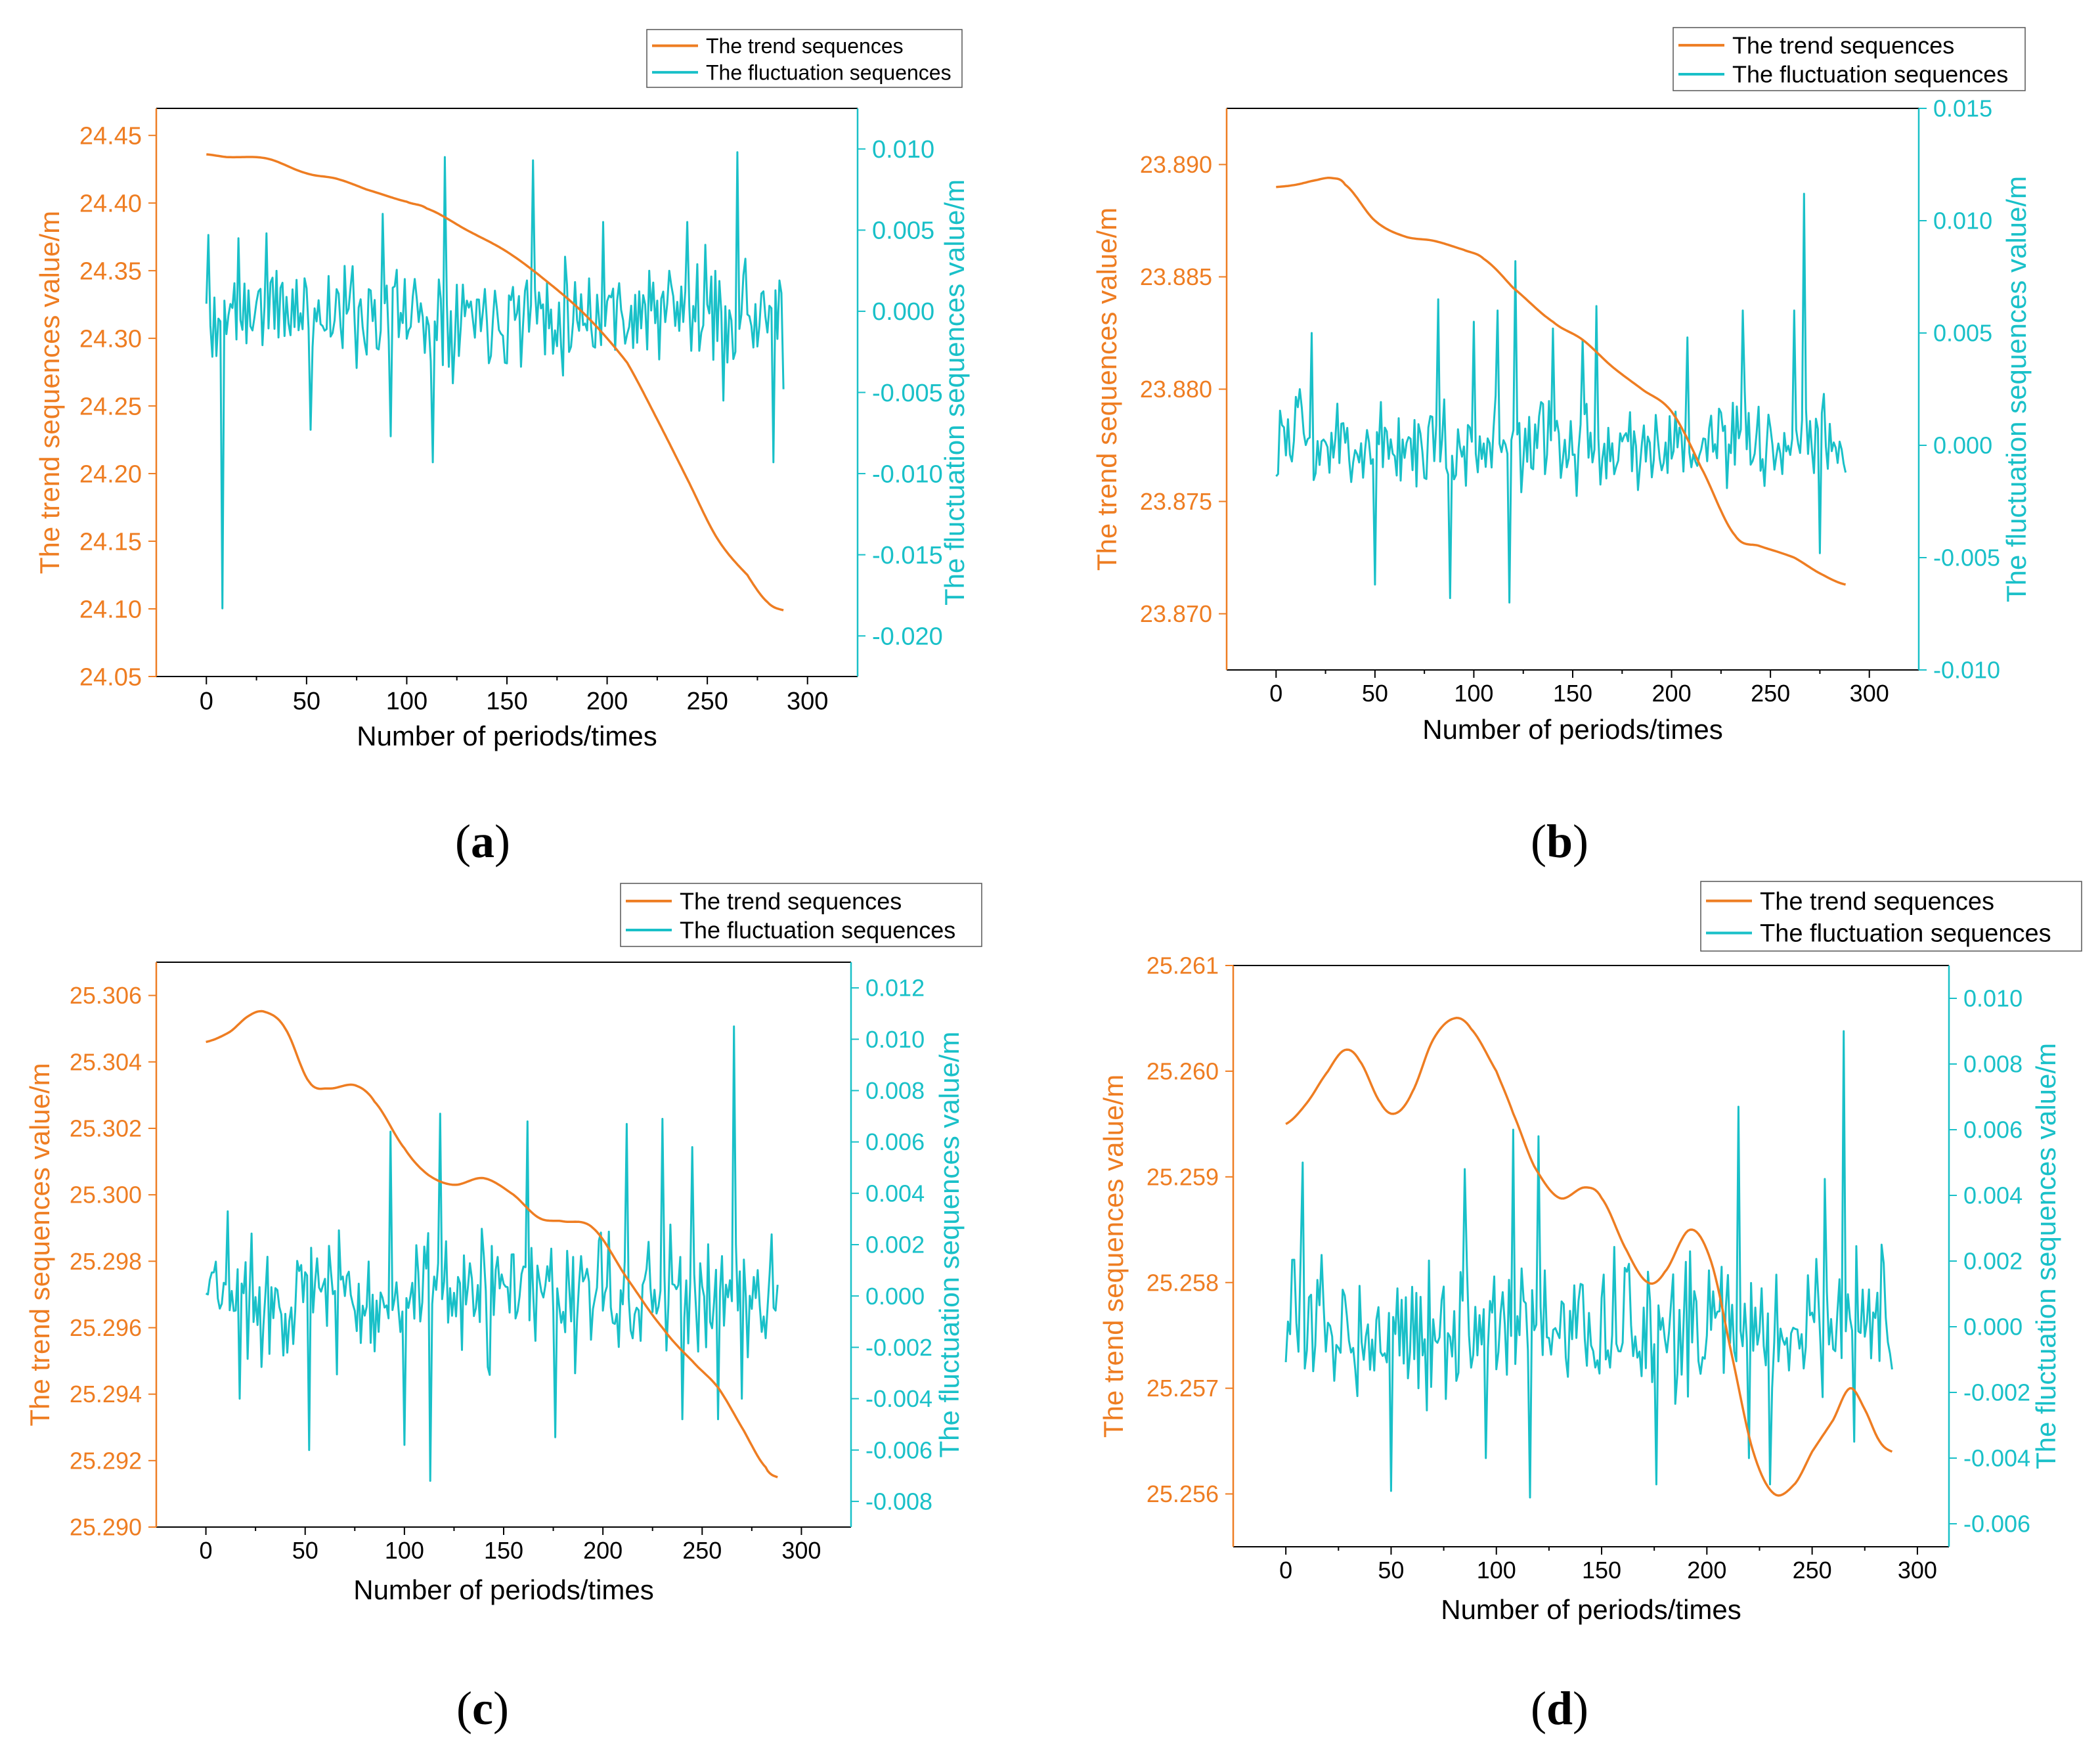  What do you see at coordinates (1176, 501) in the screenshot?
I see `y-left-tick-label: 23.875` at bounding box center [1176, 501].